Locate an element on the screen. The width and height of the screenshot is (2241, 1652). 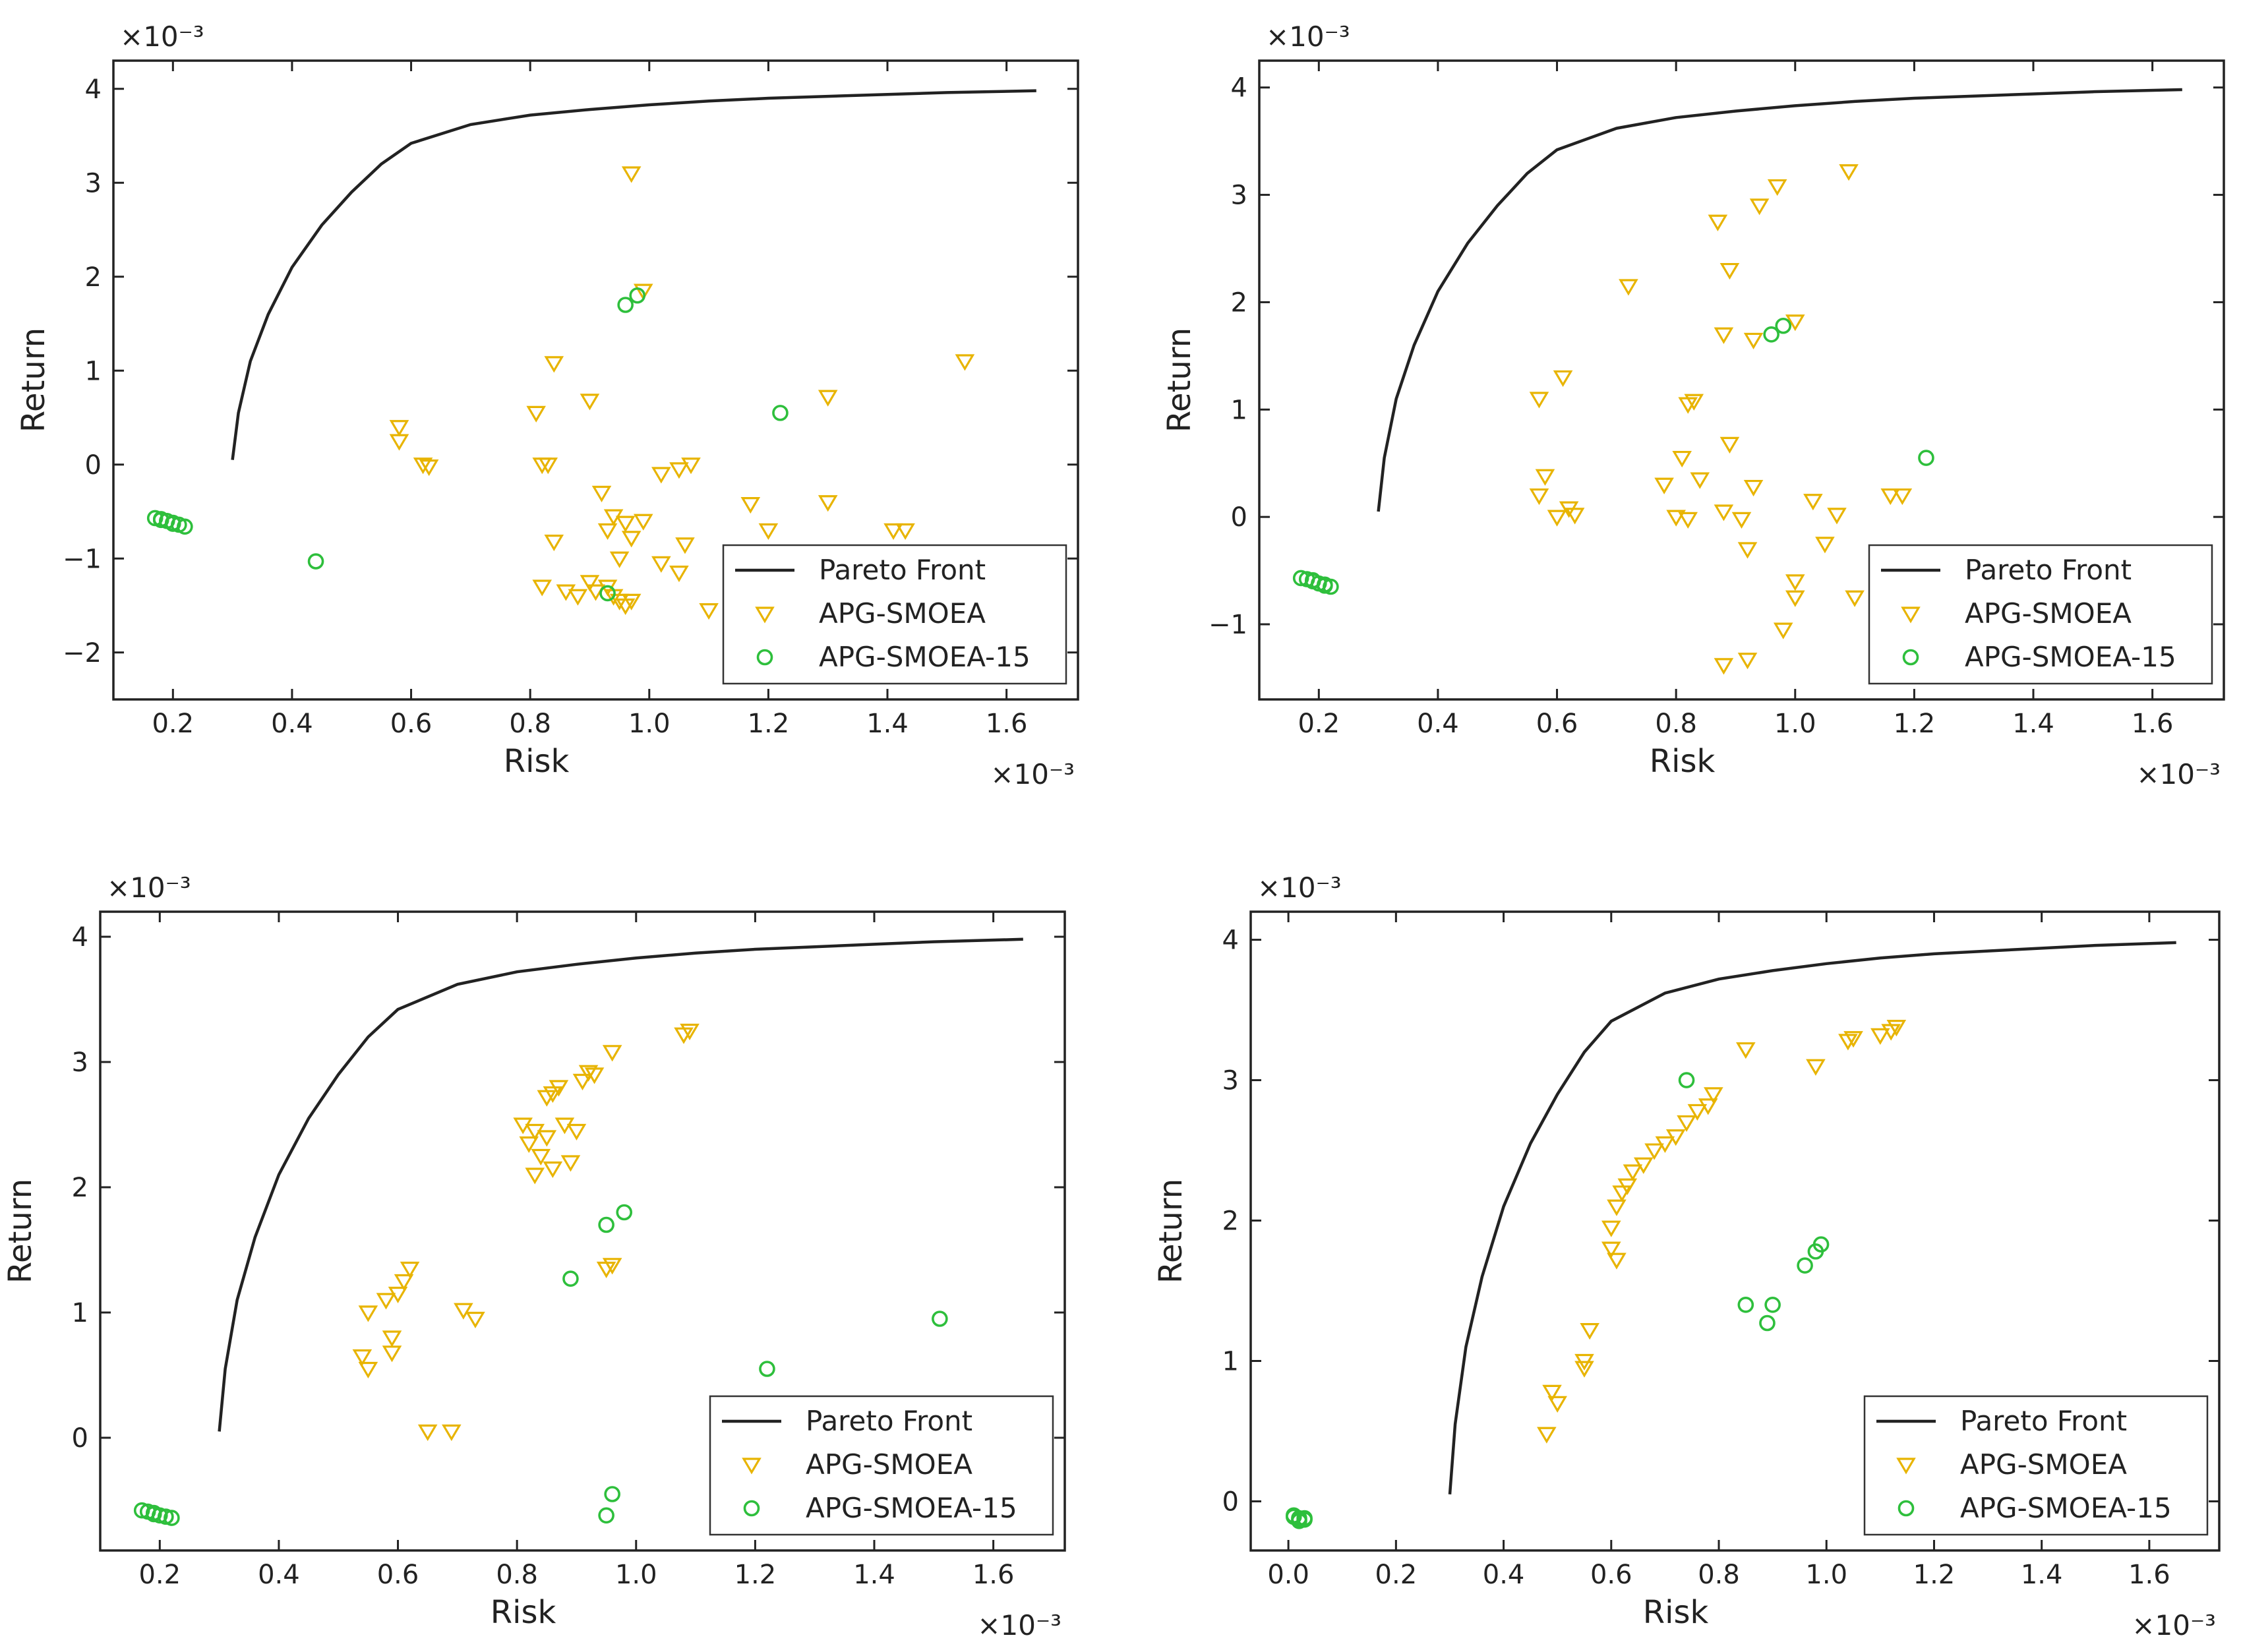
legend-label-apg-smoea: APG-SMOEA is located at coordinates (2043, 1464).